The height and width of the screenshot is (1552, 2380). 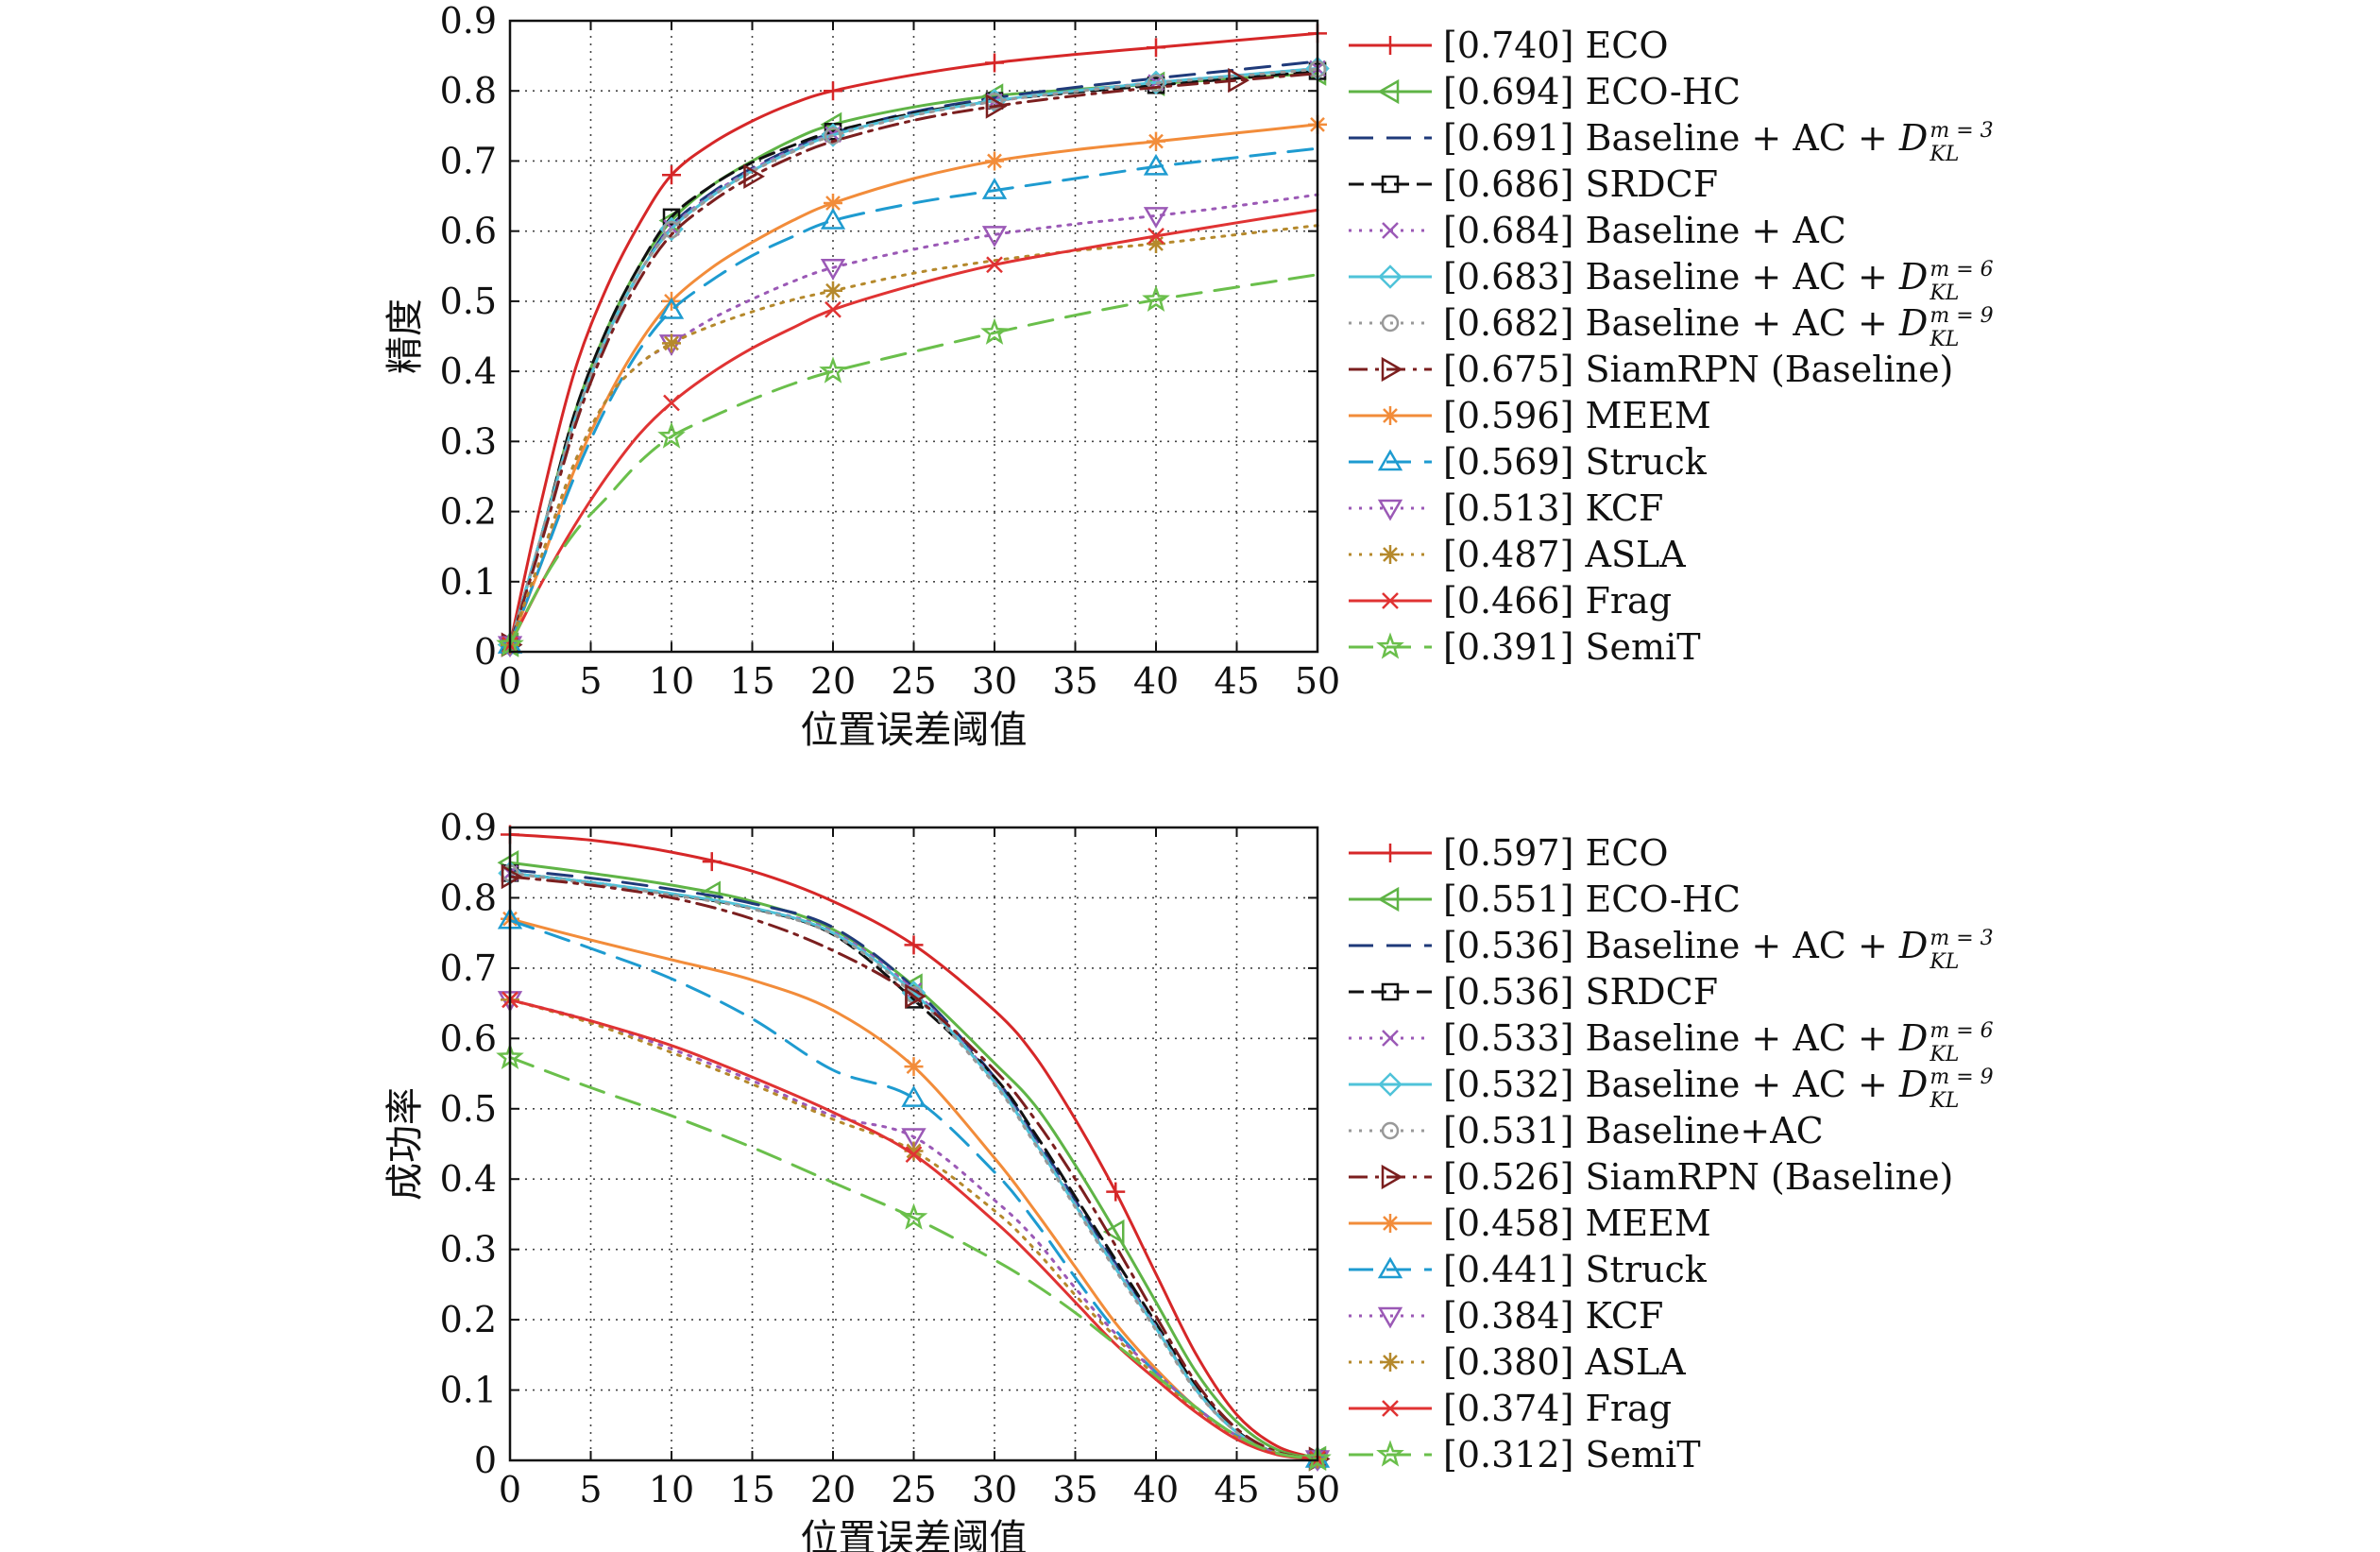 I want to click on legend-item: [0.531] Baseline+AC, so click(x=1586, y=1130).